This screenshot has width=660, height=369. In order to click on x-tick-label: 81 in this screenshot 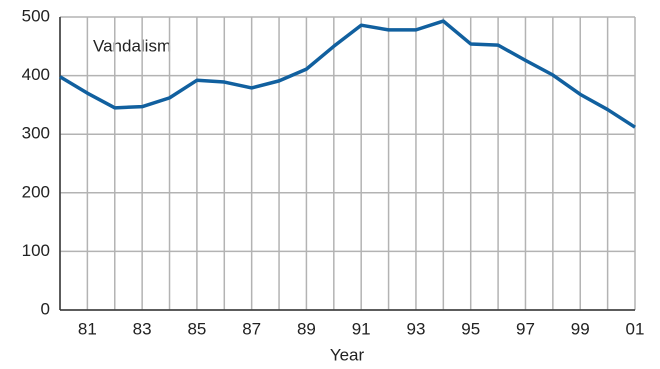, I will do `click(87, 328)`.